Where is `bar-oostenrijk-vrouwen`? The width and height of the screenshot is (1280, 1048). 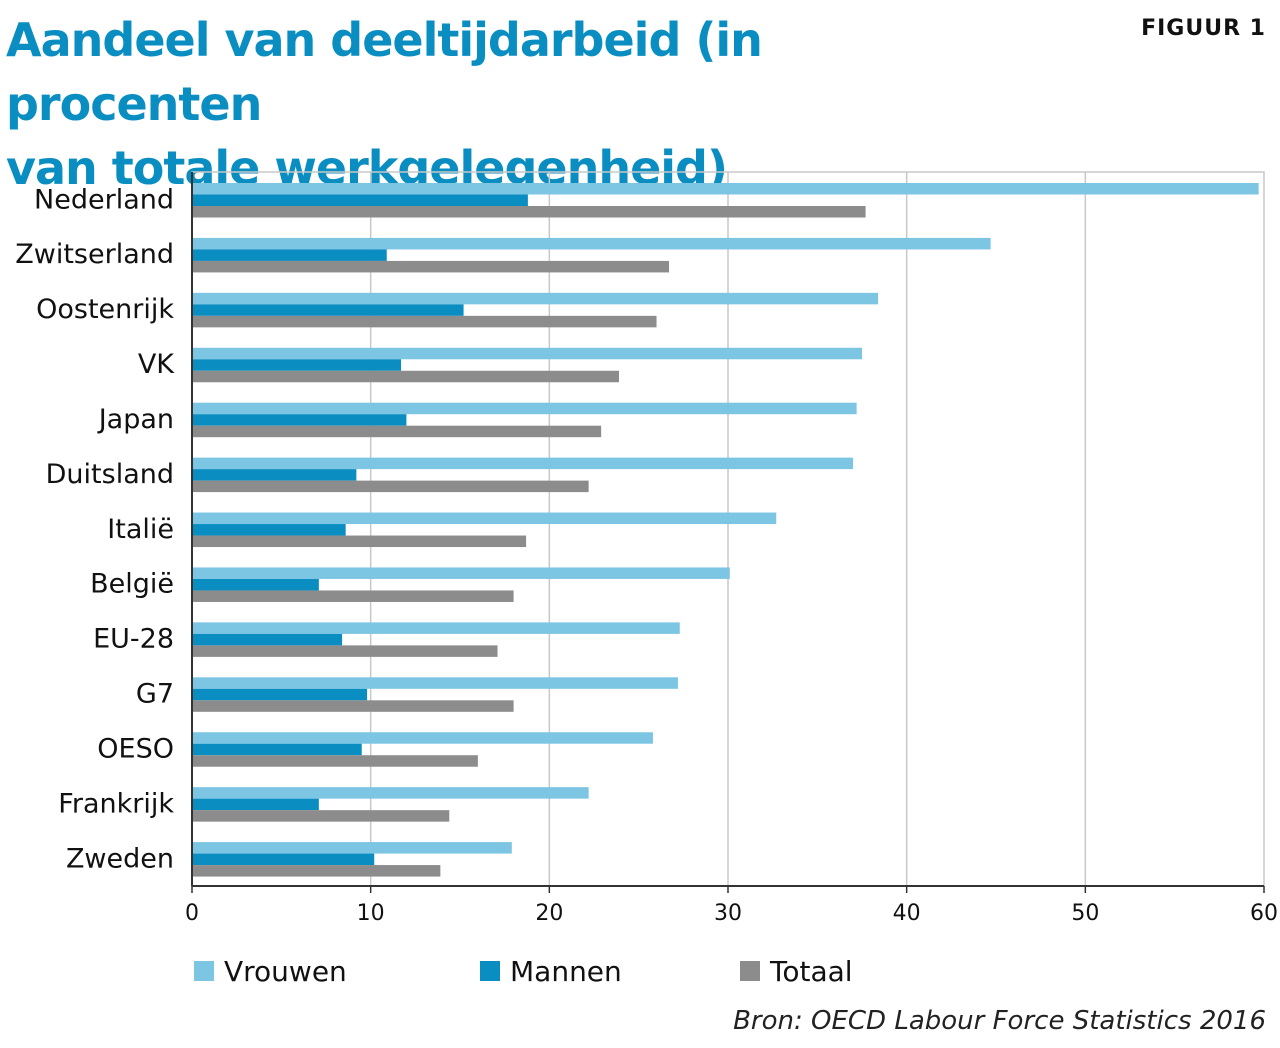
bar-oostenrijk-vrouwen is located at coordinates (535, 298).